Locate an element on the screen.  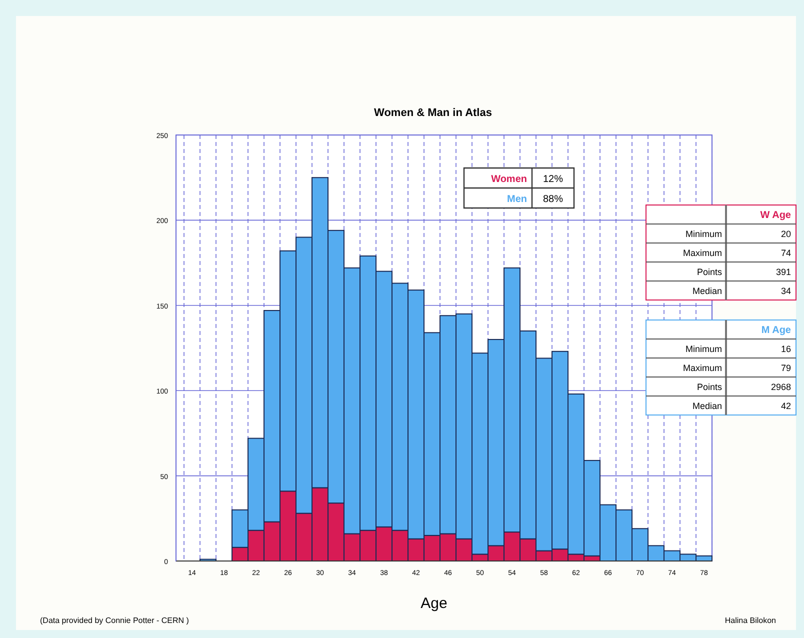
text: Women is located at coordinates (509, 179).